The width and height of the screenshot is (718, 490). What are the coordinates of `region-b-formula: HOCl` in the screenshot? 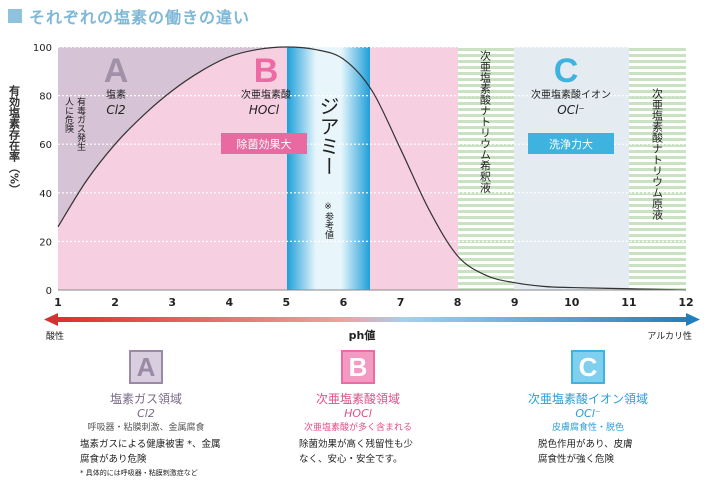 It's located at (264, 110).